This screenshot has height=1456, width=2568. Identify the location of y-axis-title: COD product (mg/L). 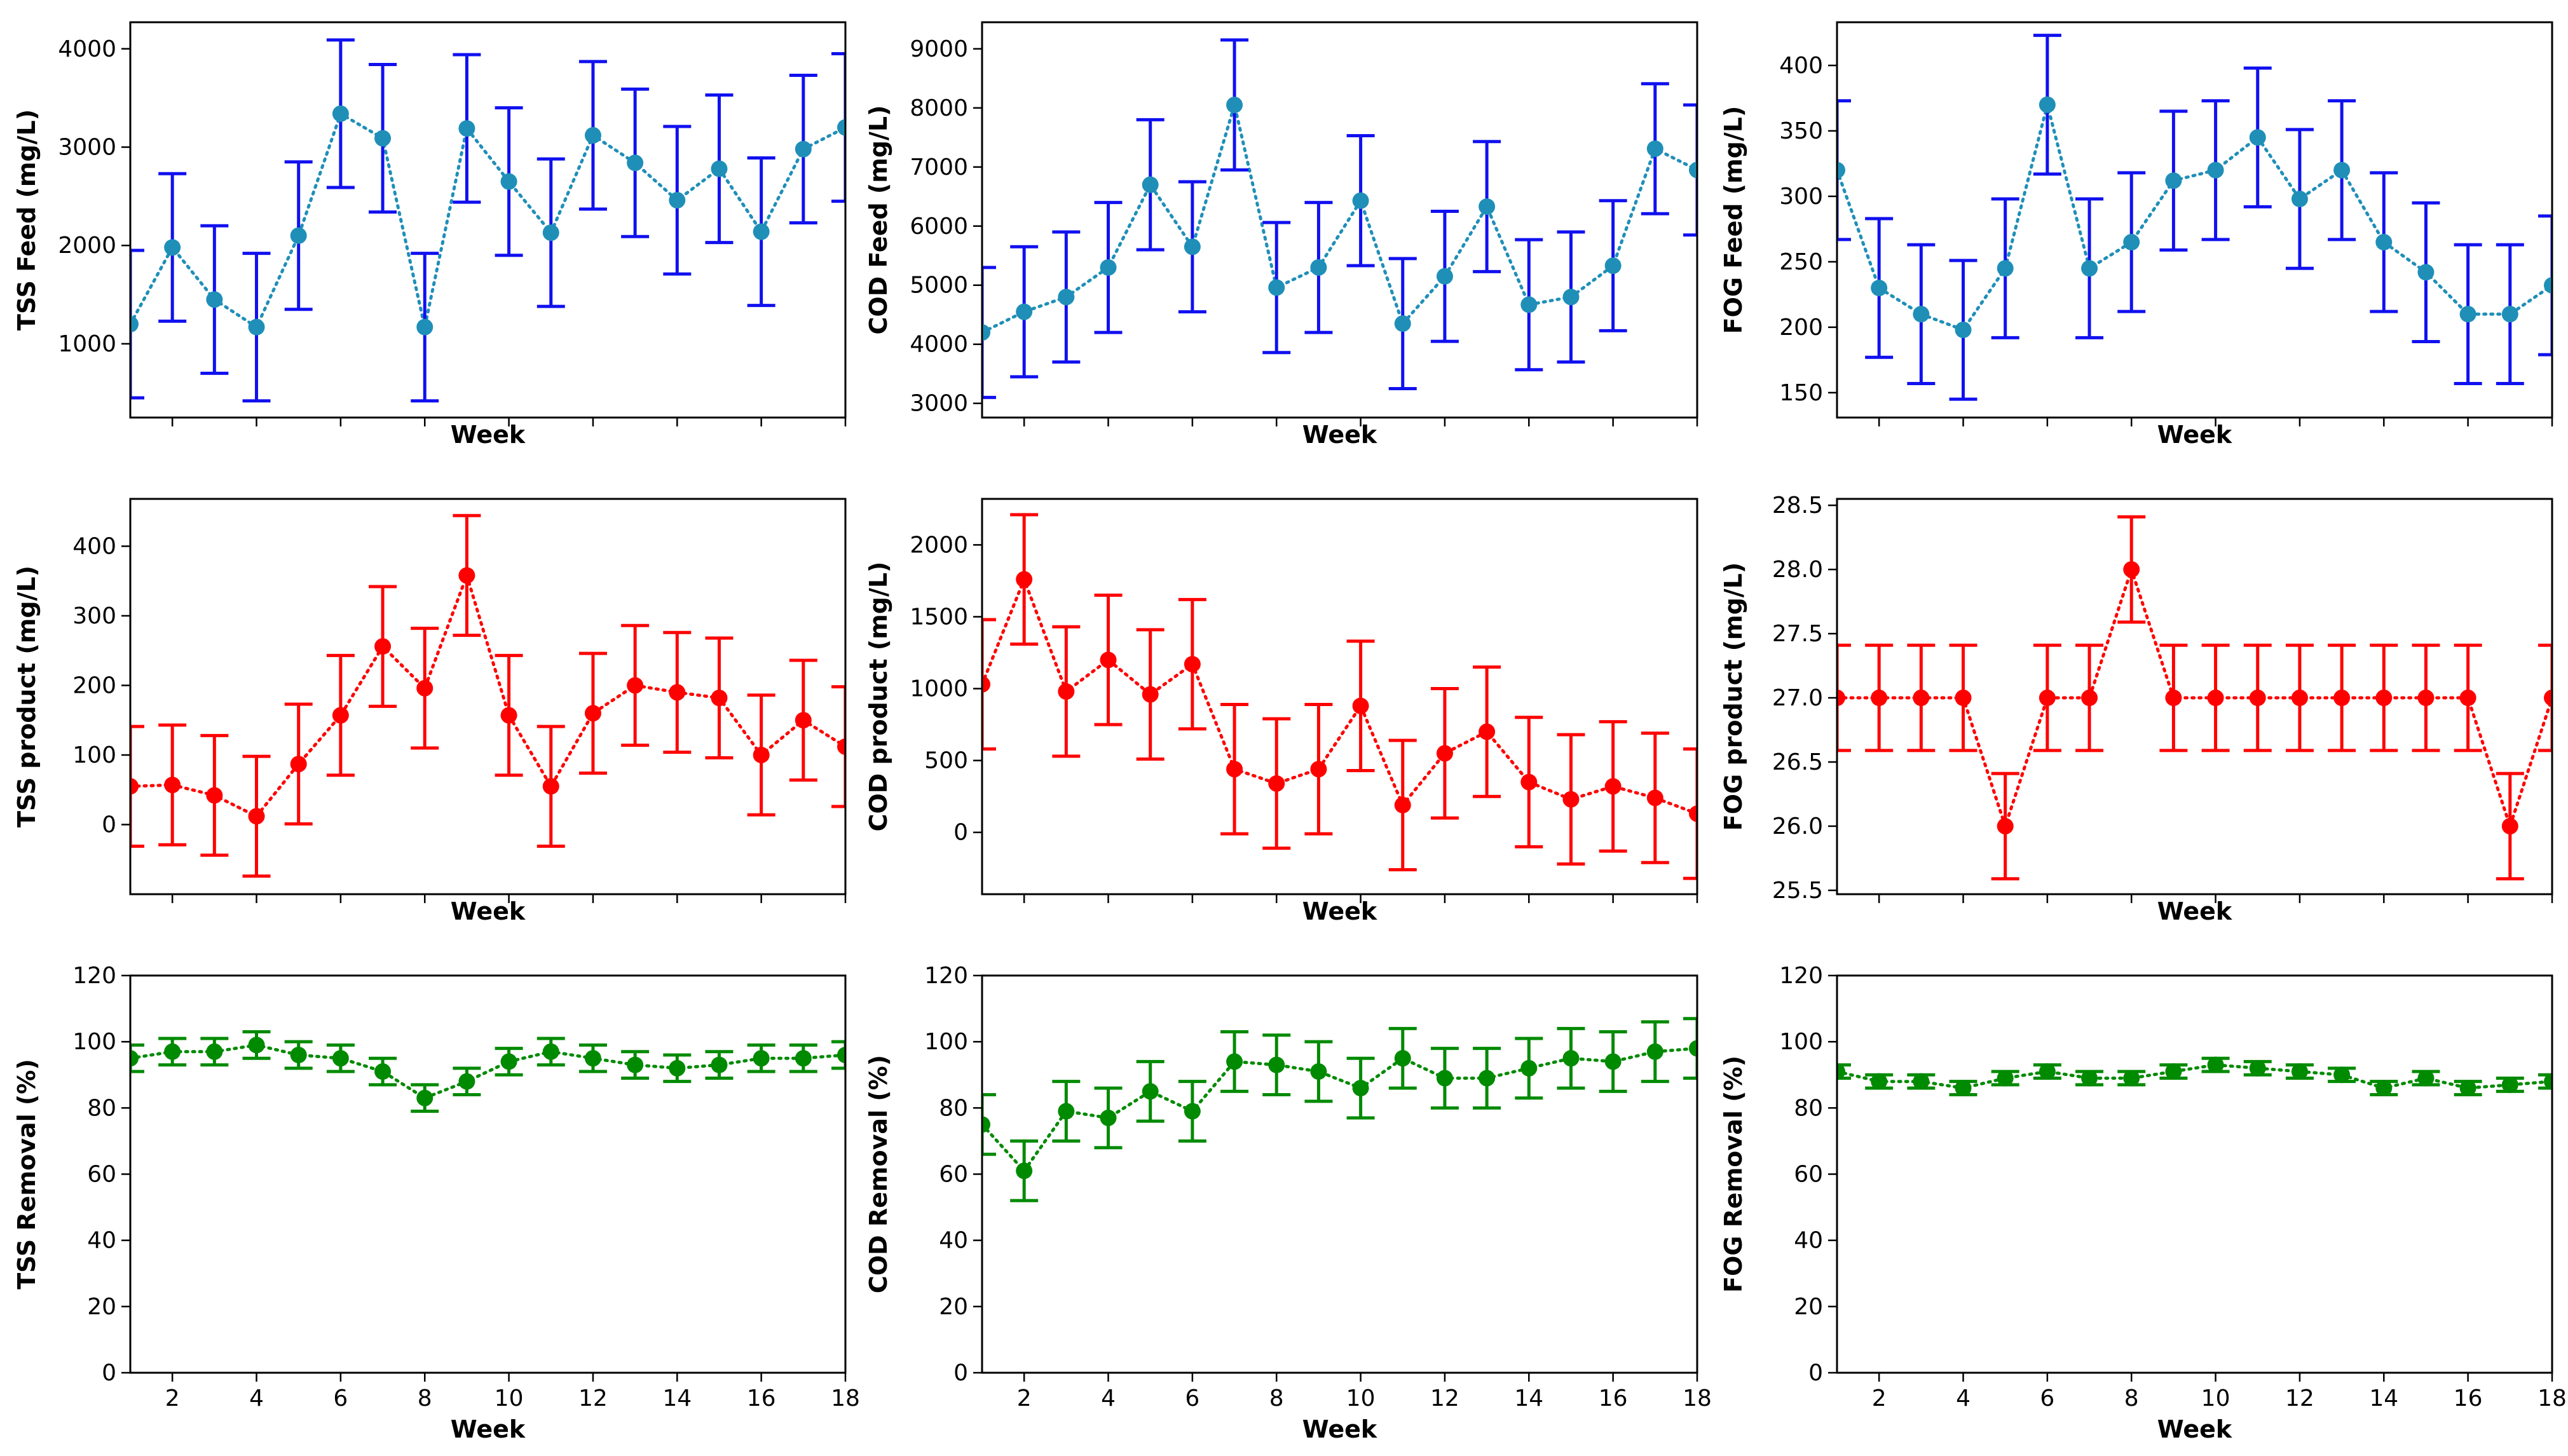
(878, 697).